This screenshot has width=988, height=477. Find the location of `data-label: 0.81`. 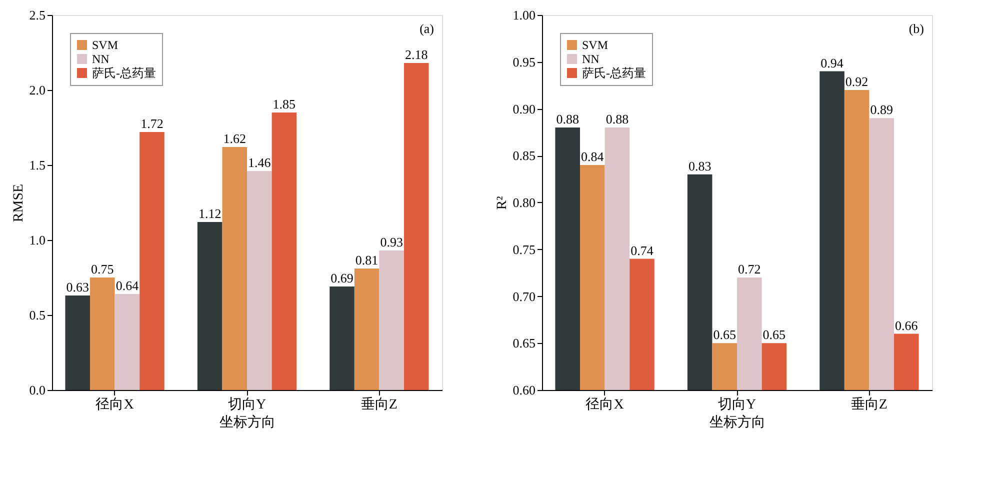

data-label: 0.81 is located at coordinates (366, 260).